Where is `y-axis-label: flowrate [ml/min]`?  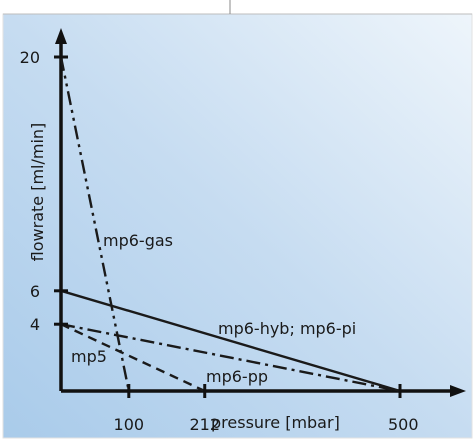
y-axis-label: flowrate [ml/min] is located at coordinates (37, 192).